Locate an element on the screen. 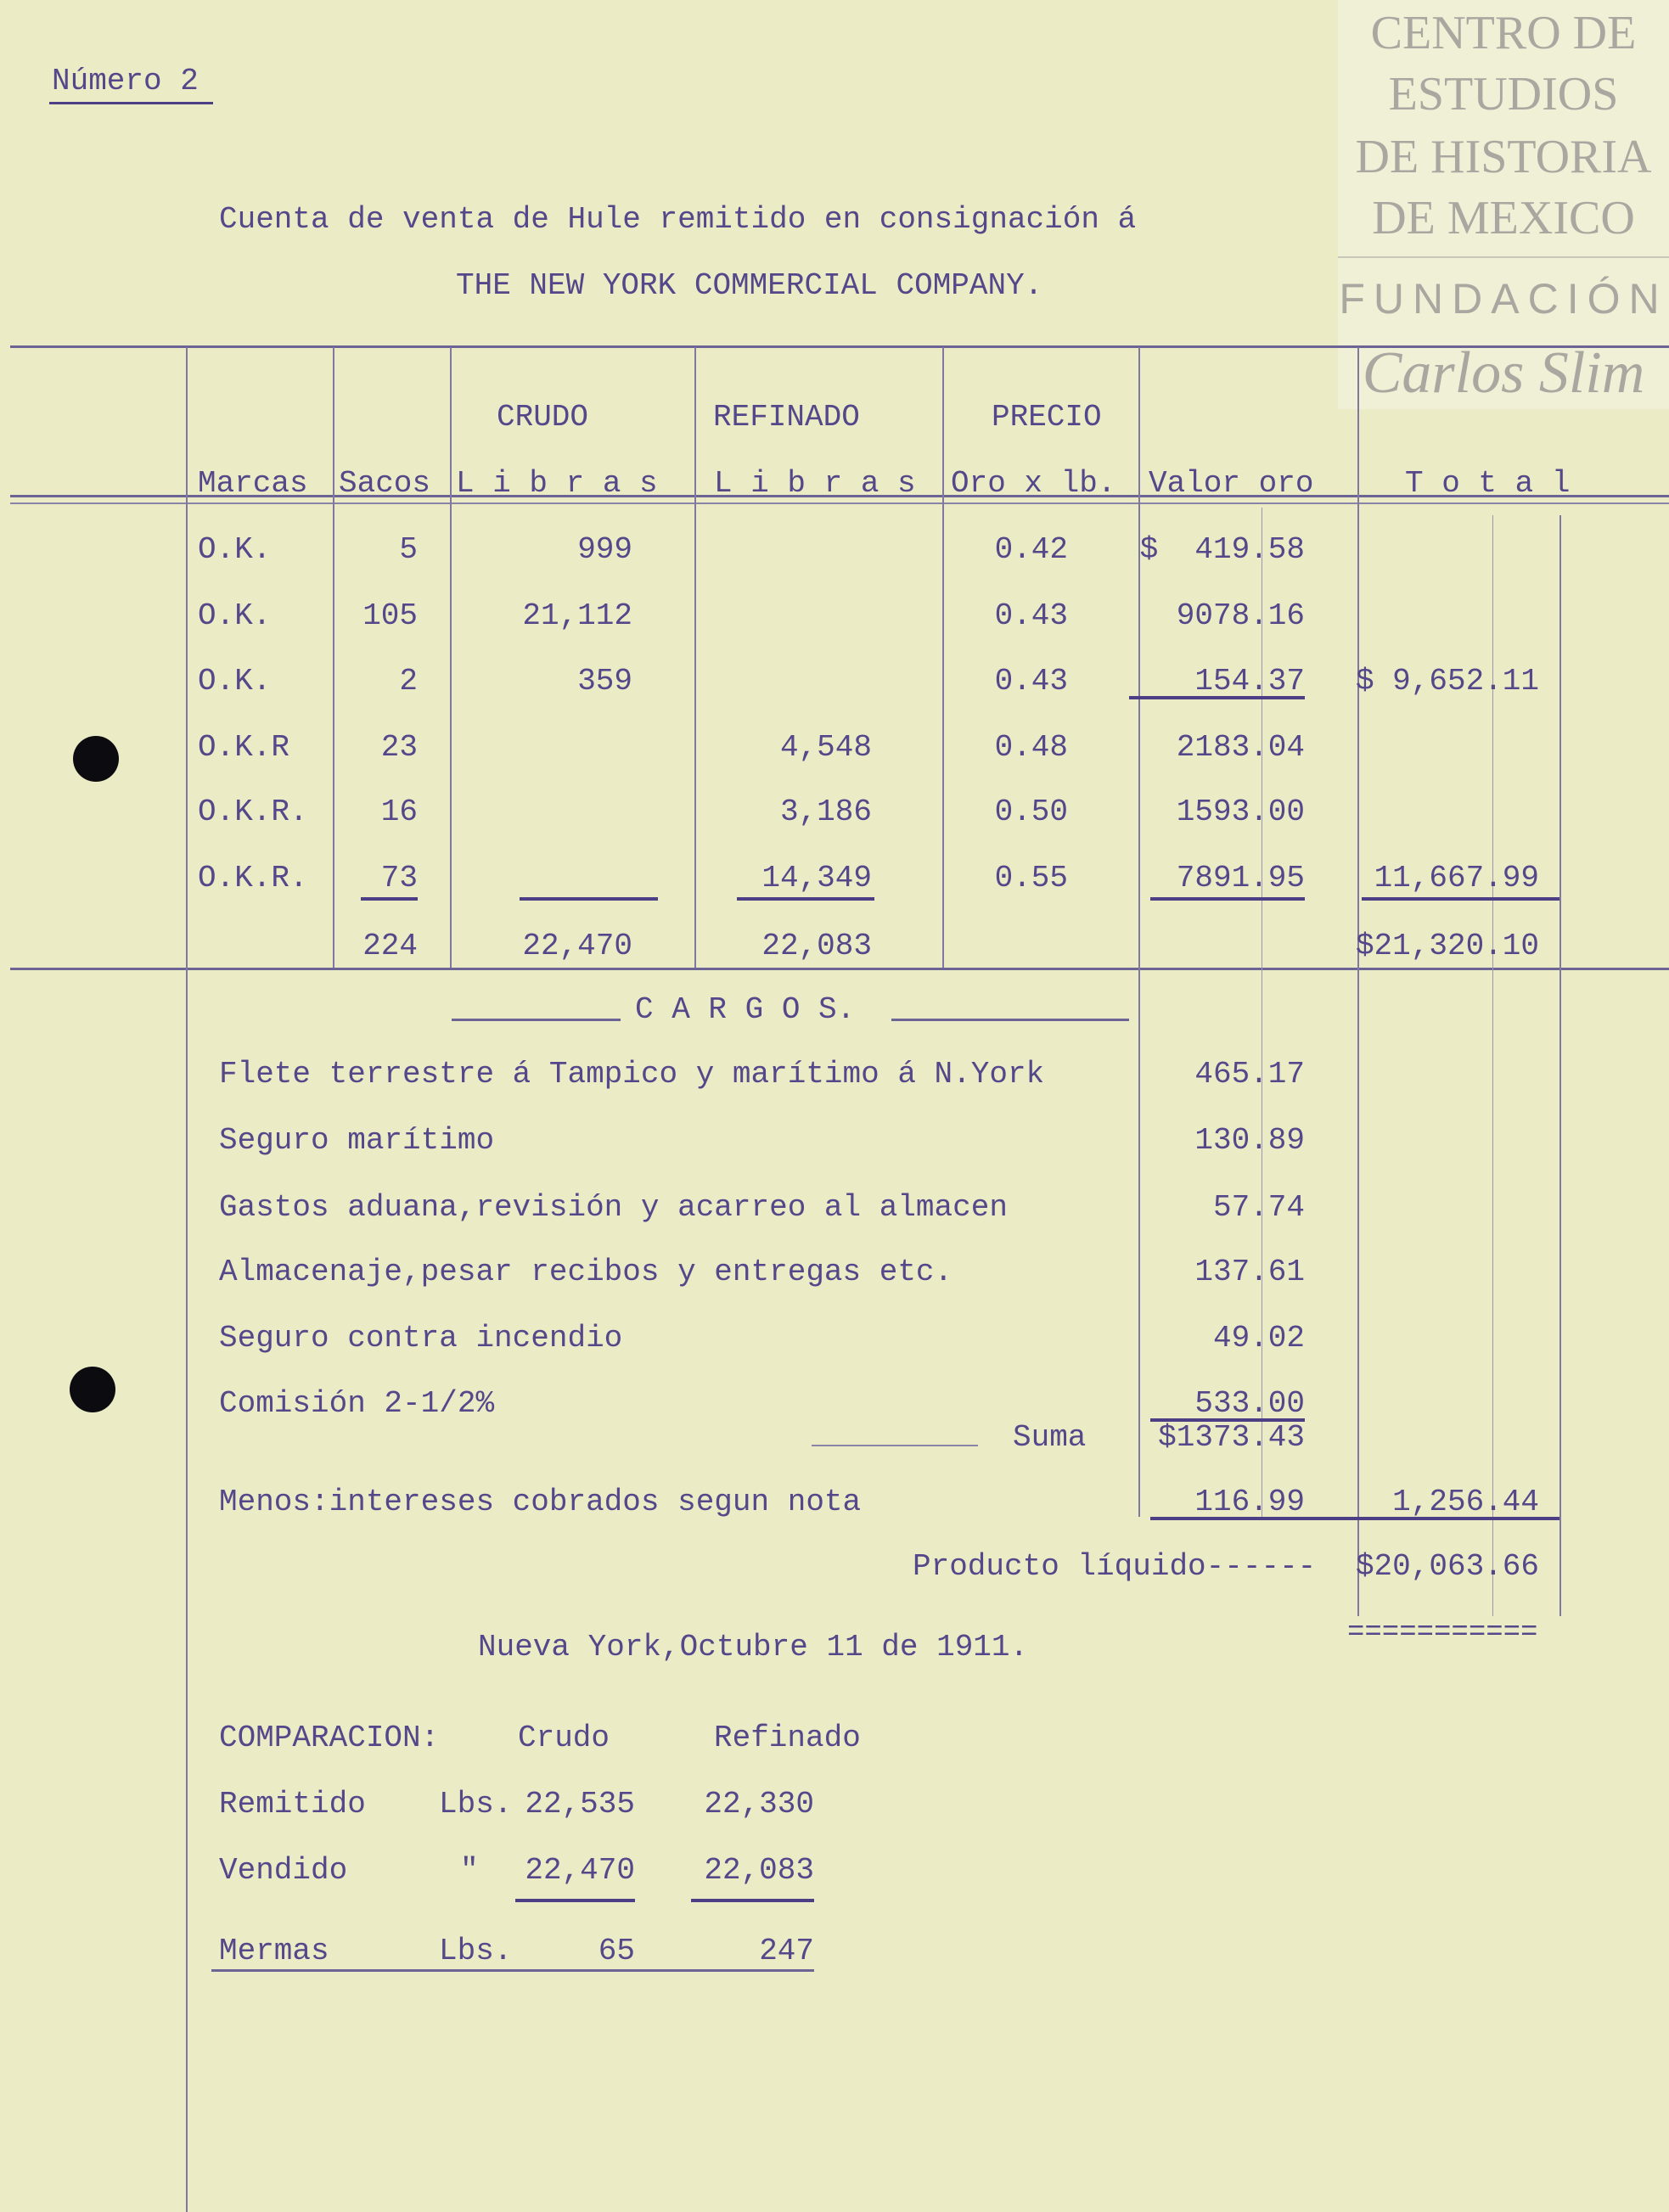  header-valor-oro: Valor oro is located at coordinates (1231, 483).